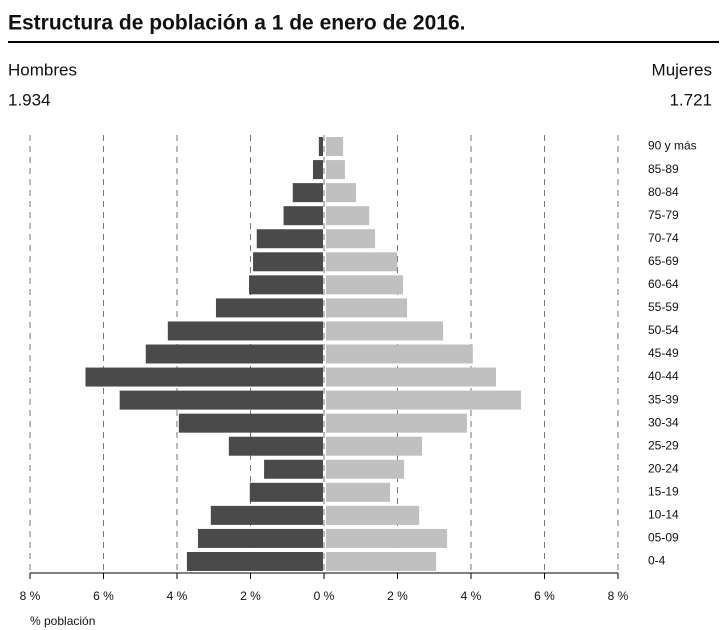 The image size is (727, 630). Describe the element at coordinates (663, 376) in the screenshot. I see `age-label: 40-44` at that location.